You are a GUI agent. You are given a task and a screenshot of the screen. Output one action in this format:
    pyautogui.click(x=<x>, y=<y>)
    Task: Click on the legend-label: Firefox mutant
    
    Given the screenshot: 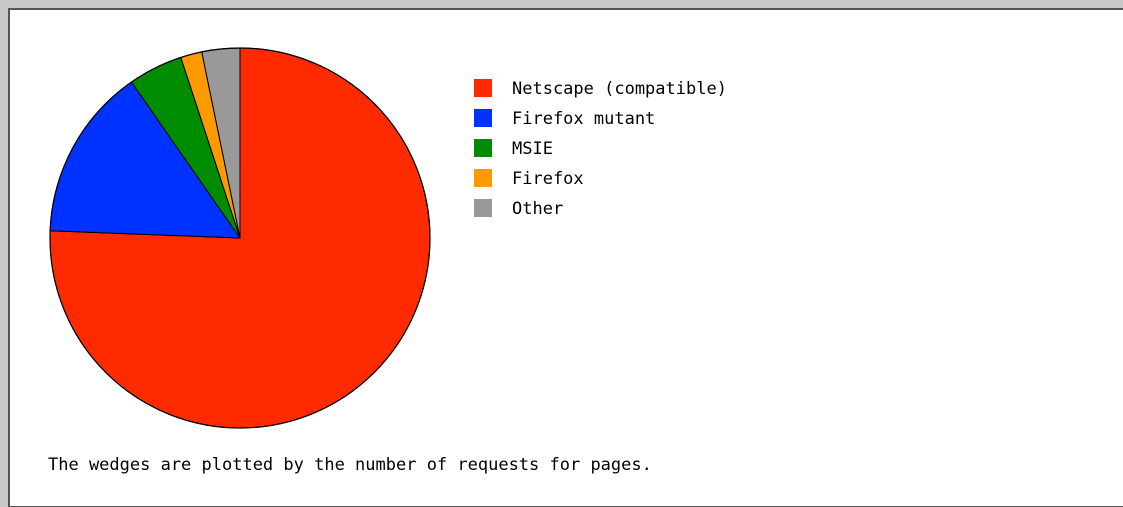 What is the action you would take?
    pyautogui.click(x=583, y=119)
    